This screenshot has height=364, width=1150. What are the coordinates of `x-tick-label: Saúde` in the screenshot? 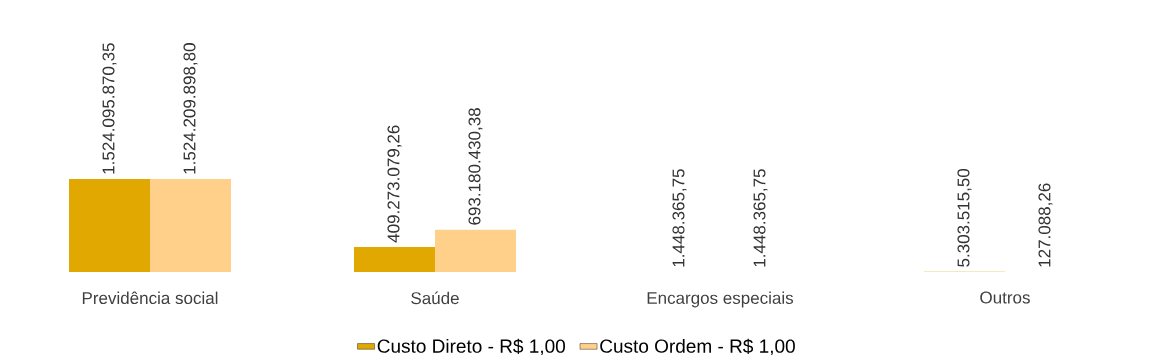 It's located at (435, 298).